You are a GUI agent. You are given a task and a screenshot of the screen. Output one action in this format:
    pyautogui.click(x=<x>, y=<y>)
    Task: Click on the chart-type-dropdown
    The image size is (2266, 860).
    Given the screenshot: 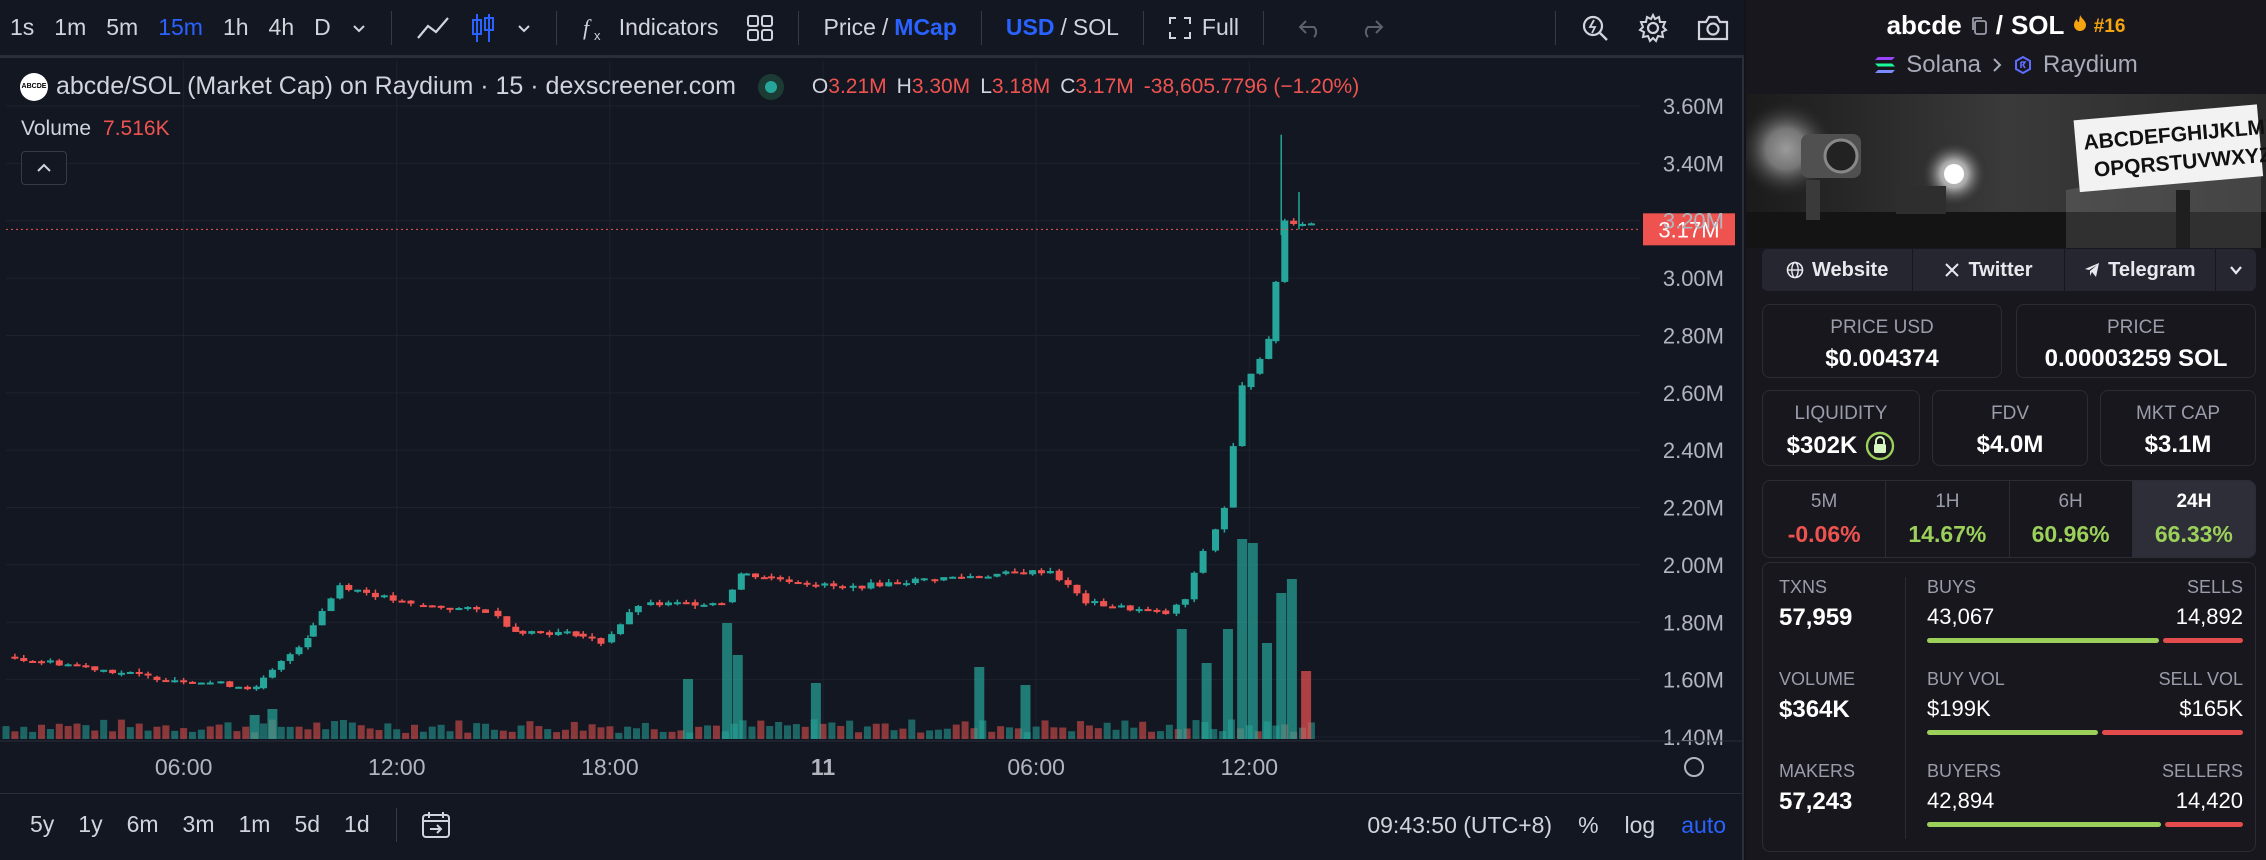 What is the action you would take?
    pyautogui.click(x=524, y=28)
    